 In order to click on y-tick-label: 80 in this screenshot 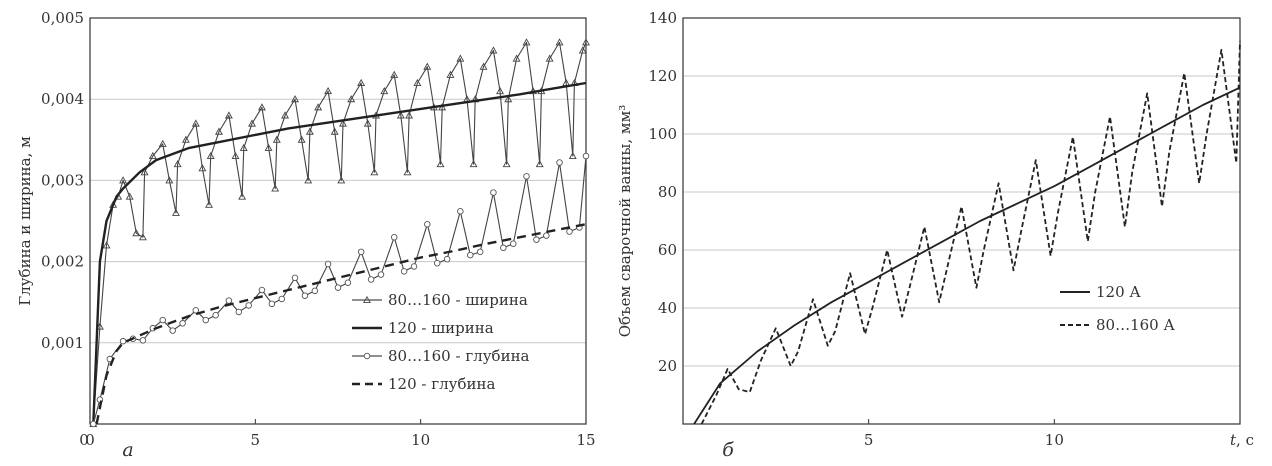, I will do `click(667, 192)`.